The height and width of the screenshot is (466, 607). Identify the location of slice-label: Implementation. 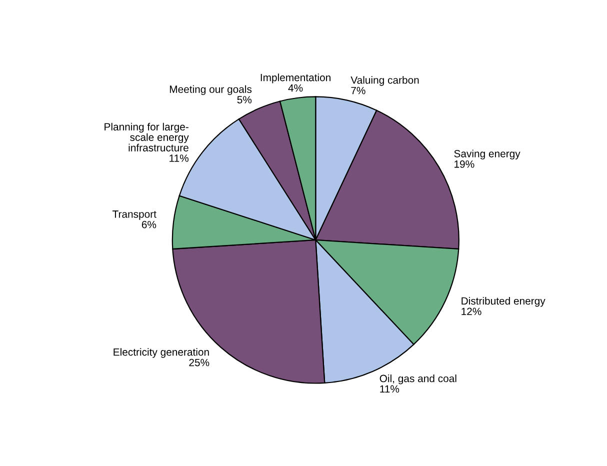
(295, 79).